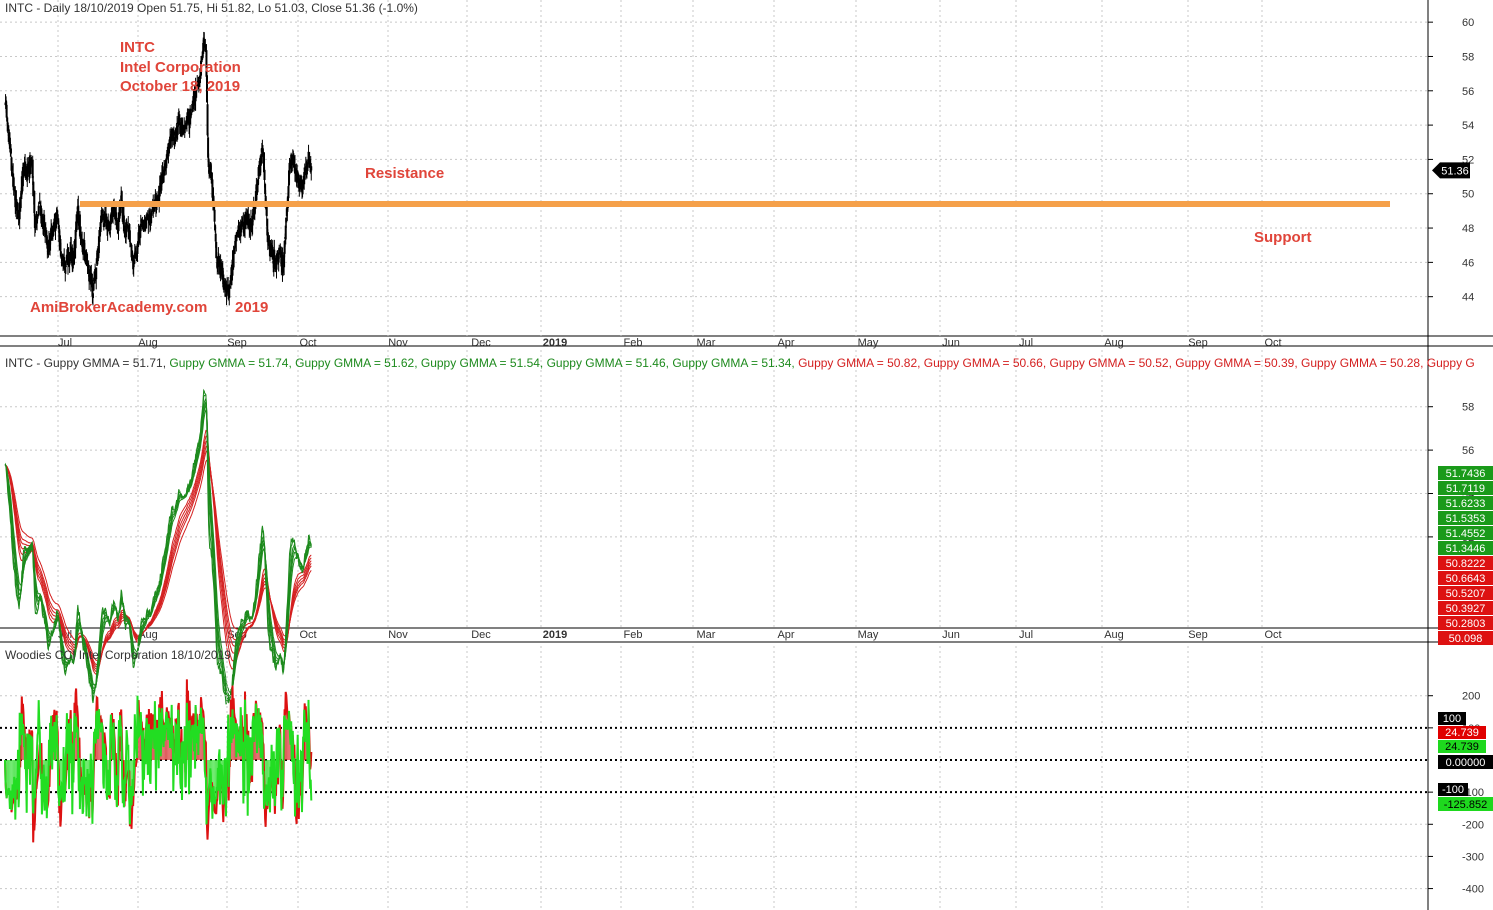 This screenshot has width=1493, height=910. I want to click on gmma-long-value-label: 50.8222, so click(1466, 564).